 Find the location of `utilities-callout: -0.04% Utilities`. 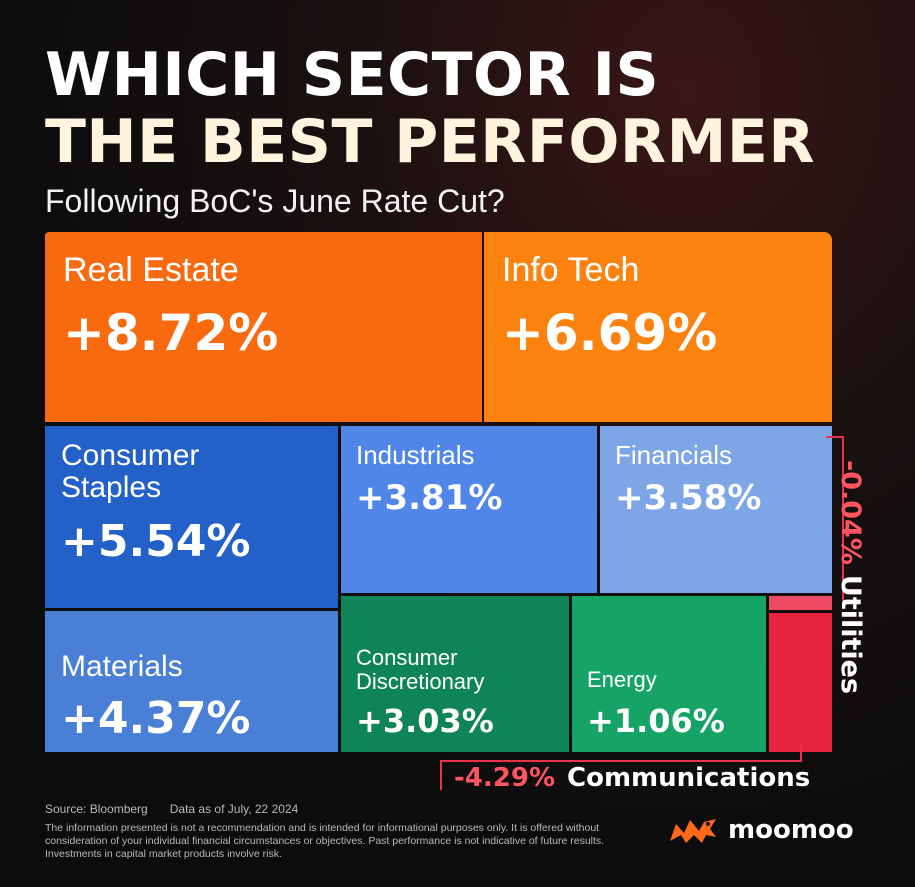

utilities-callout: -0.04% Utilities is located at coordinates (850, 577).